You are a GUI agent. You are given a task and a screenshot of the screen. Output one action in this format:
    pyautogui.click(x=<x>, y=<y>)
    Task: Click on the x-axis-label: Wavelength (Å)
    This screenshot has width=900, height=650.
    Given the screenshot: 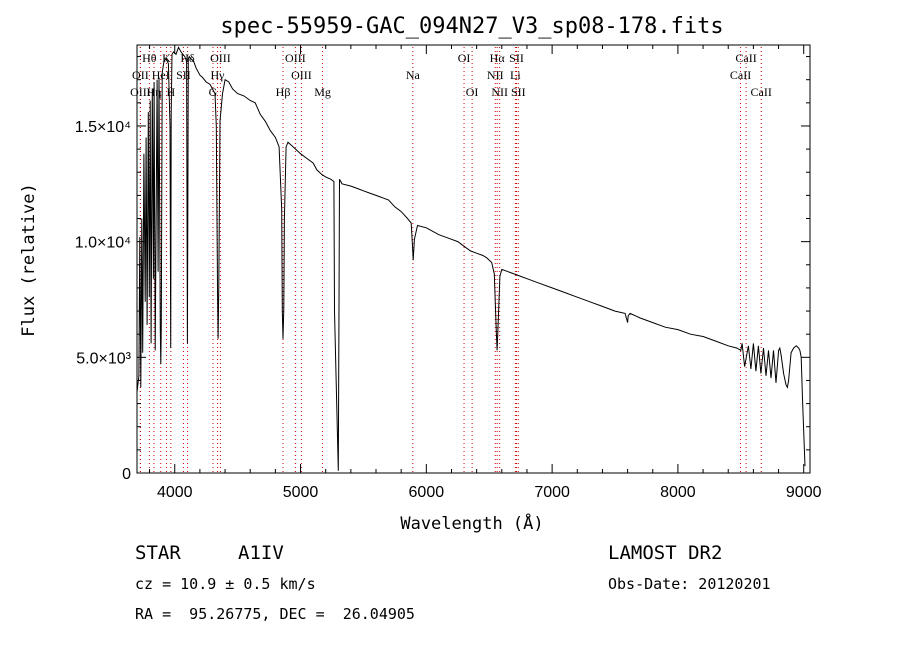 What is the action you would take?
    pyautogui.click(x=471, y=523)
    